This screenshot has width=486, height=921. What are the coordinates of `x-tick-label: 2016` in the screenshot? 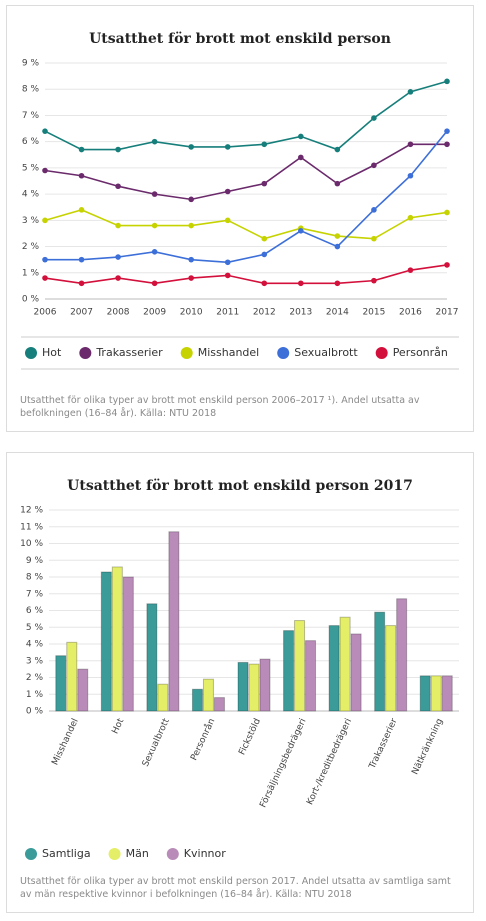 It's located at (410, 313).